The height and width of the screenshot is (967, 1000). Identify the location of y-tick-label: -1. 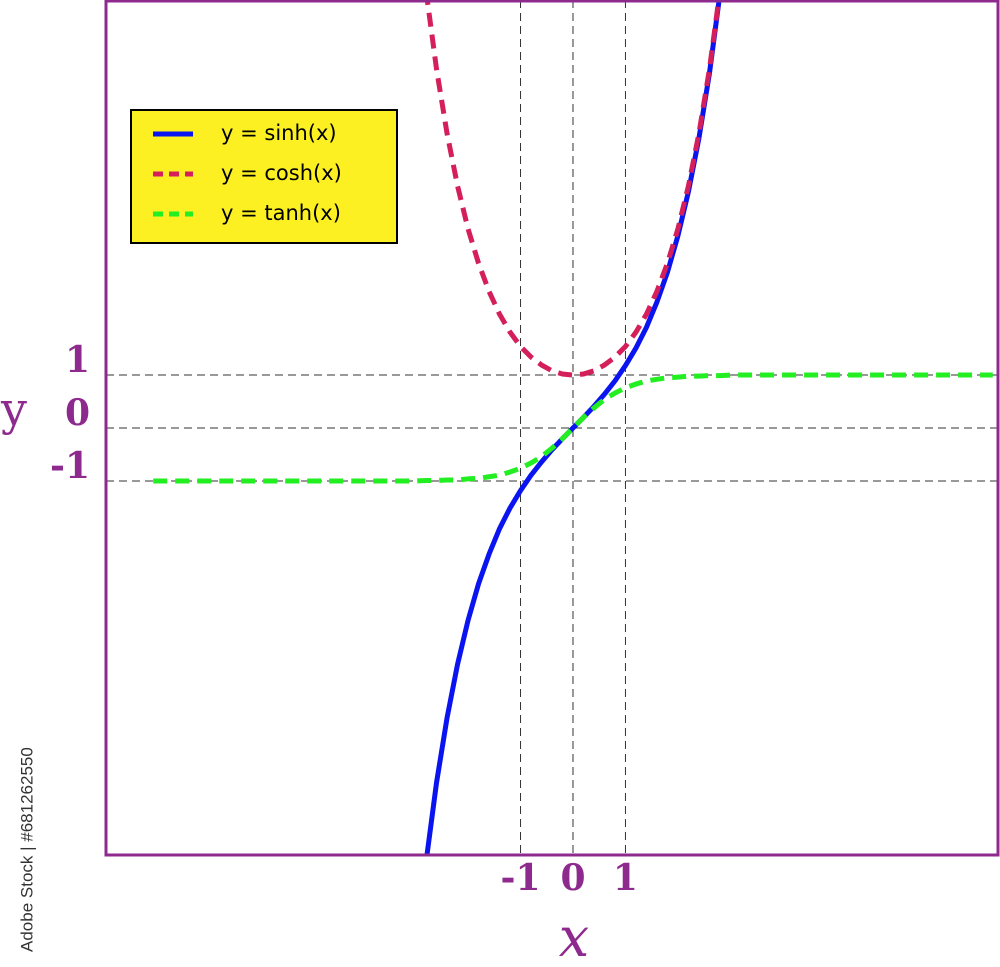
(70, 466).